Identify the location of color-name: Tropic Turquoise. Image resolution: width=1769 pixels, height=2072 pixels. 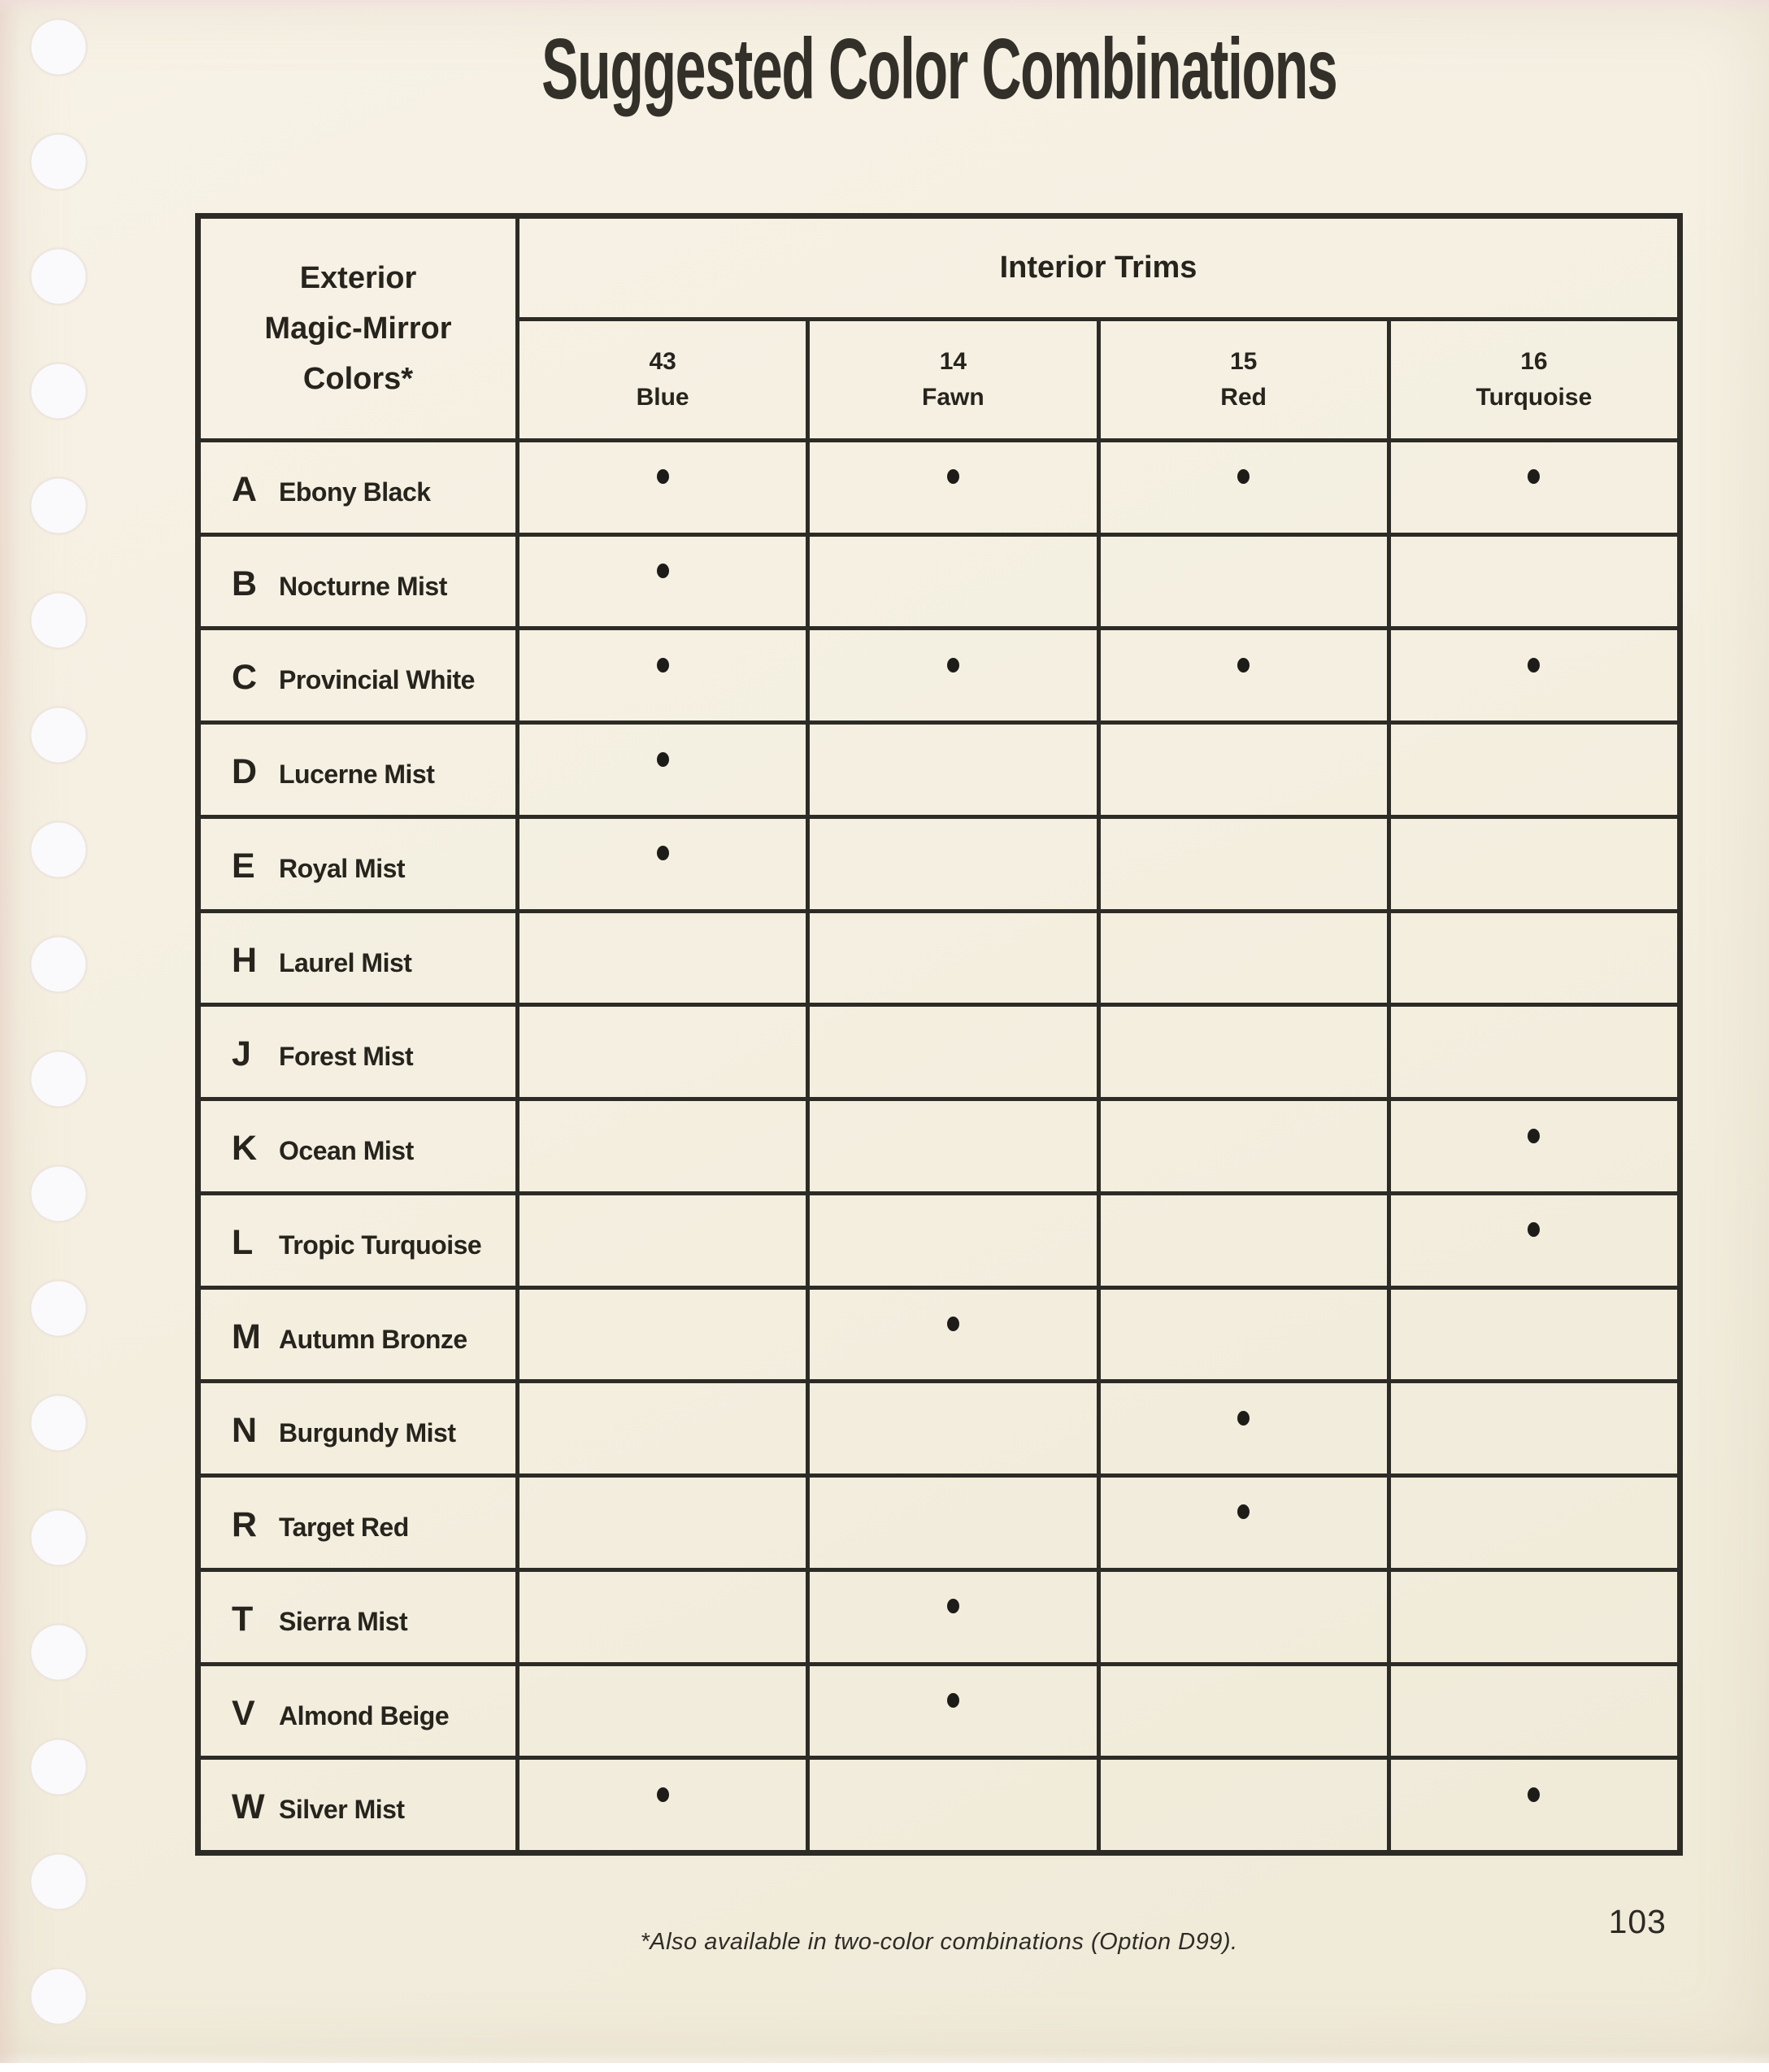
(380, 1245).